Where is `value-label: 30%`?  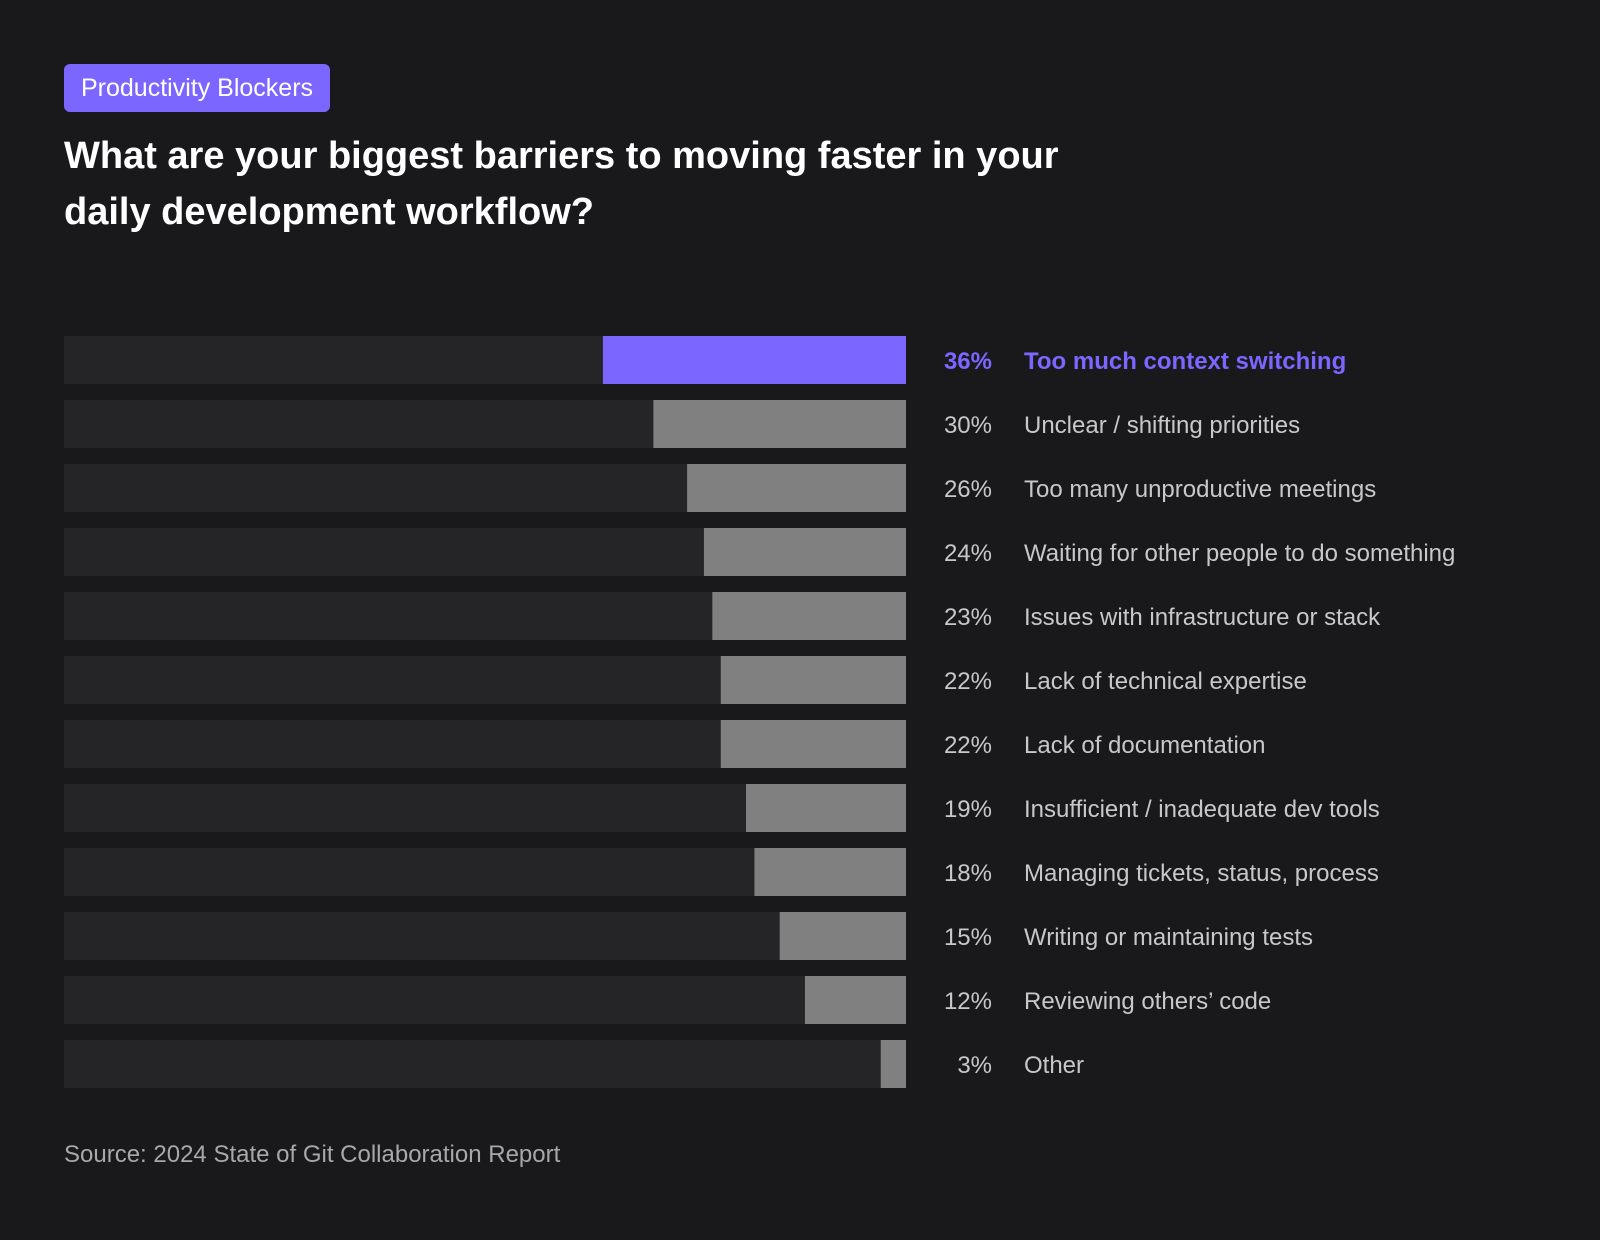
value-label: 30% is located at coordinates (968, 425).